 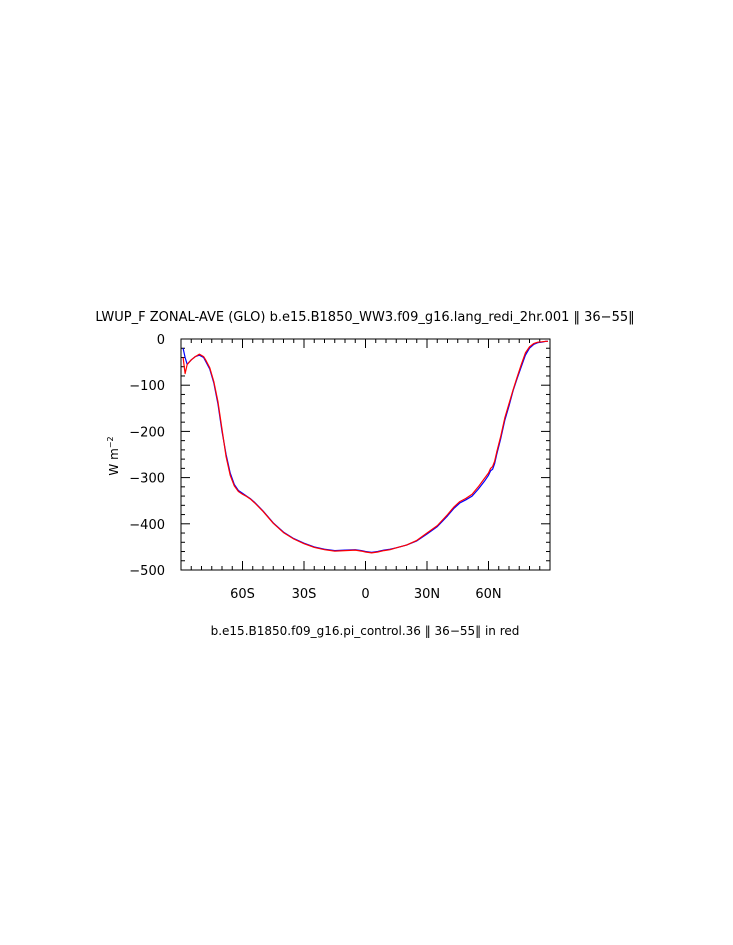 I want to click on y-minor-ticks, so click(x=365, y=454).